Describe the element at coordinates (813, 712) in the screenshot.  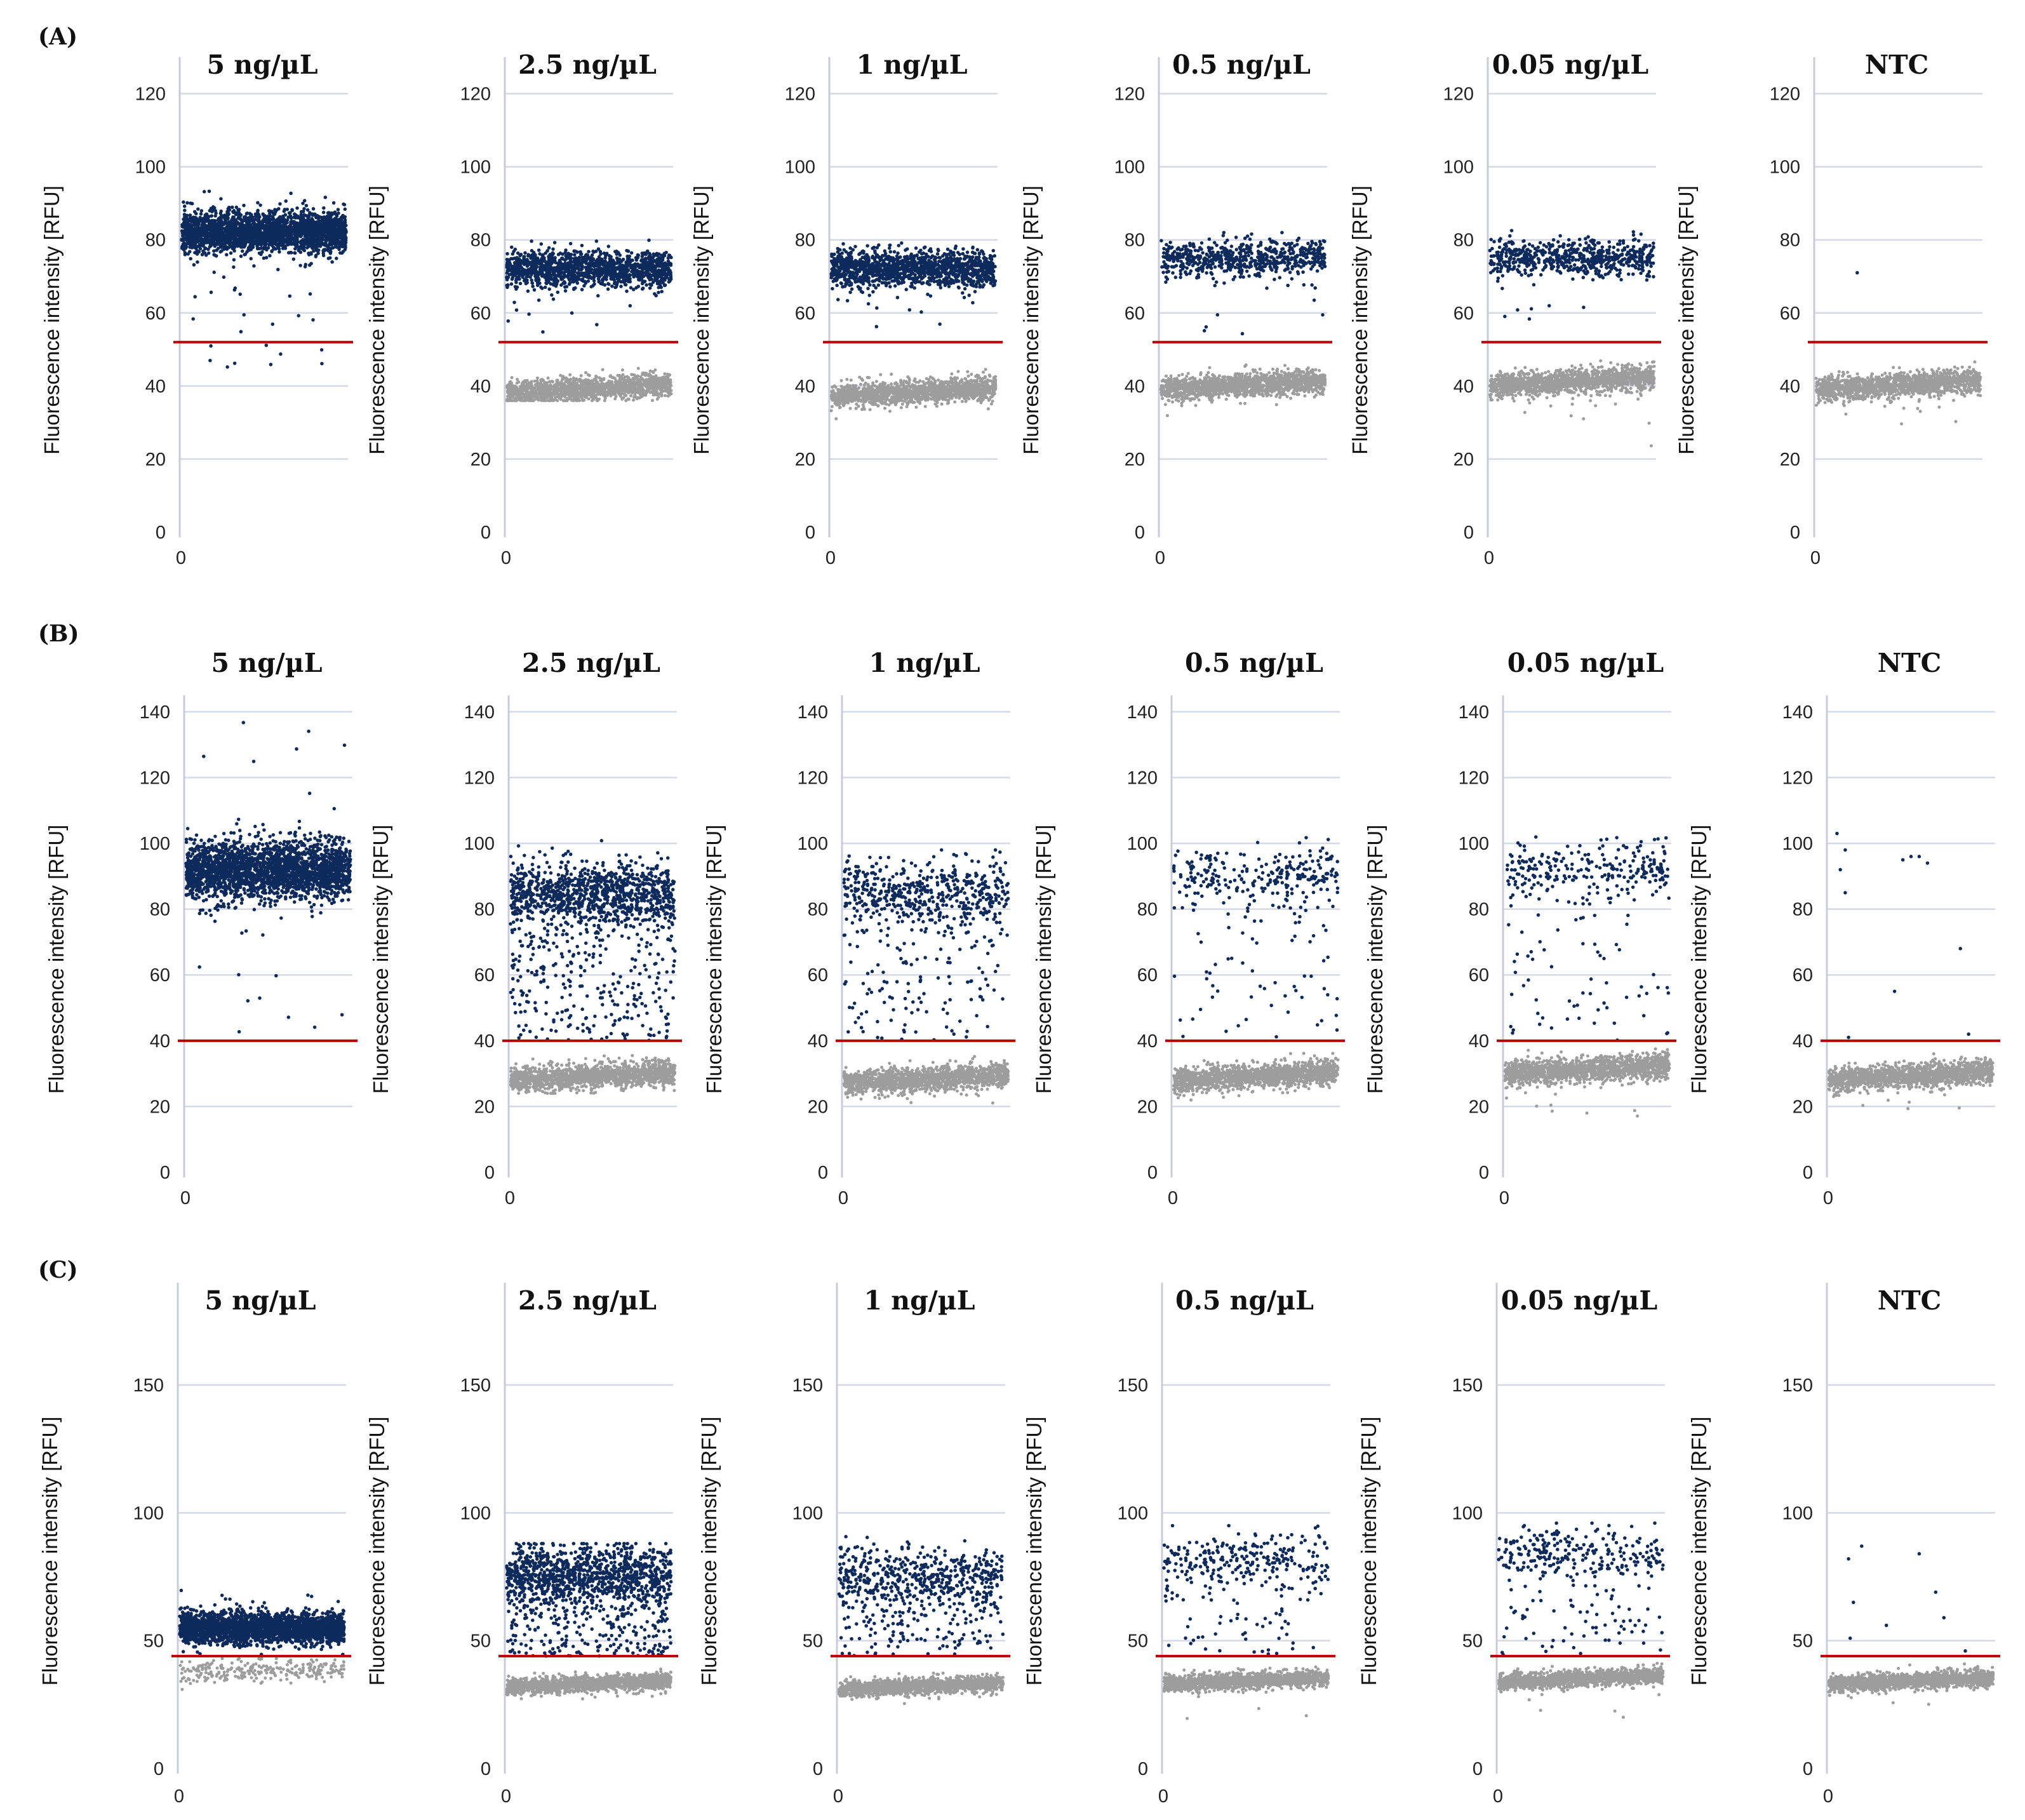
I see `y-tick-label: 140` at that location.